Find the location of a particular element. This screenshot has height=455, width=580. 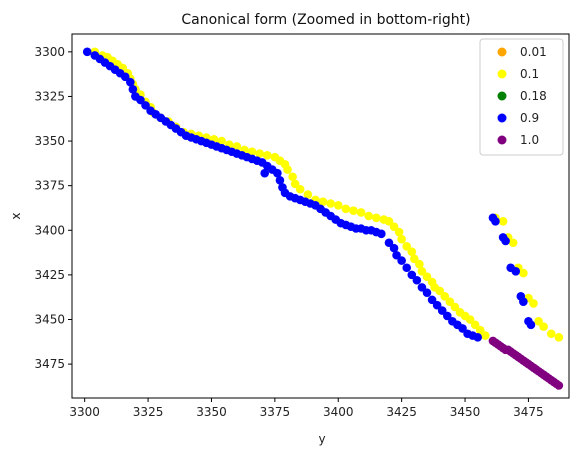

x-axis-label: y is located at coordinates (321, 439).